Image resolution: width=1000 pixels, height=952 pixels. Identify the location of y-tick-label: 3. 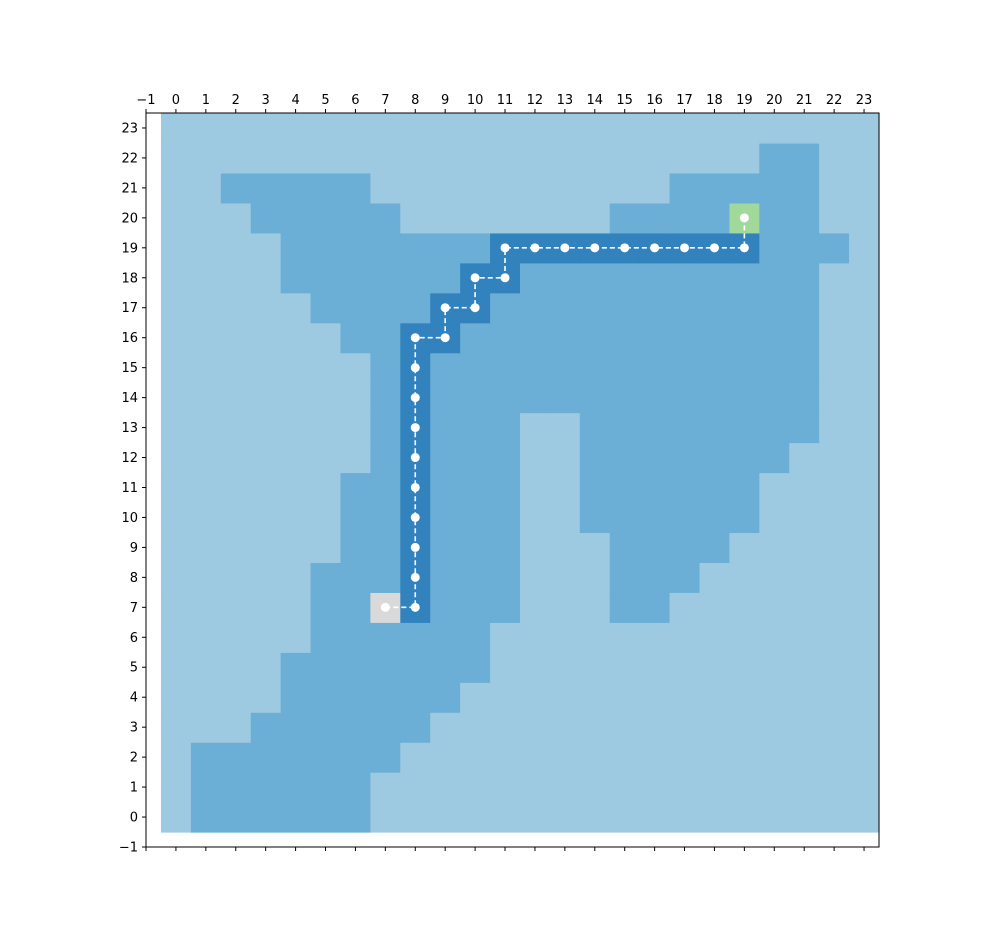
(134, 728).